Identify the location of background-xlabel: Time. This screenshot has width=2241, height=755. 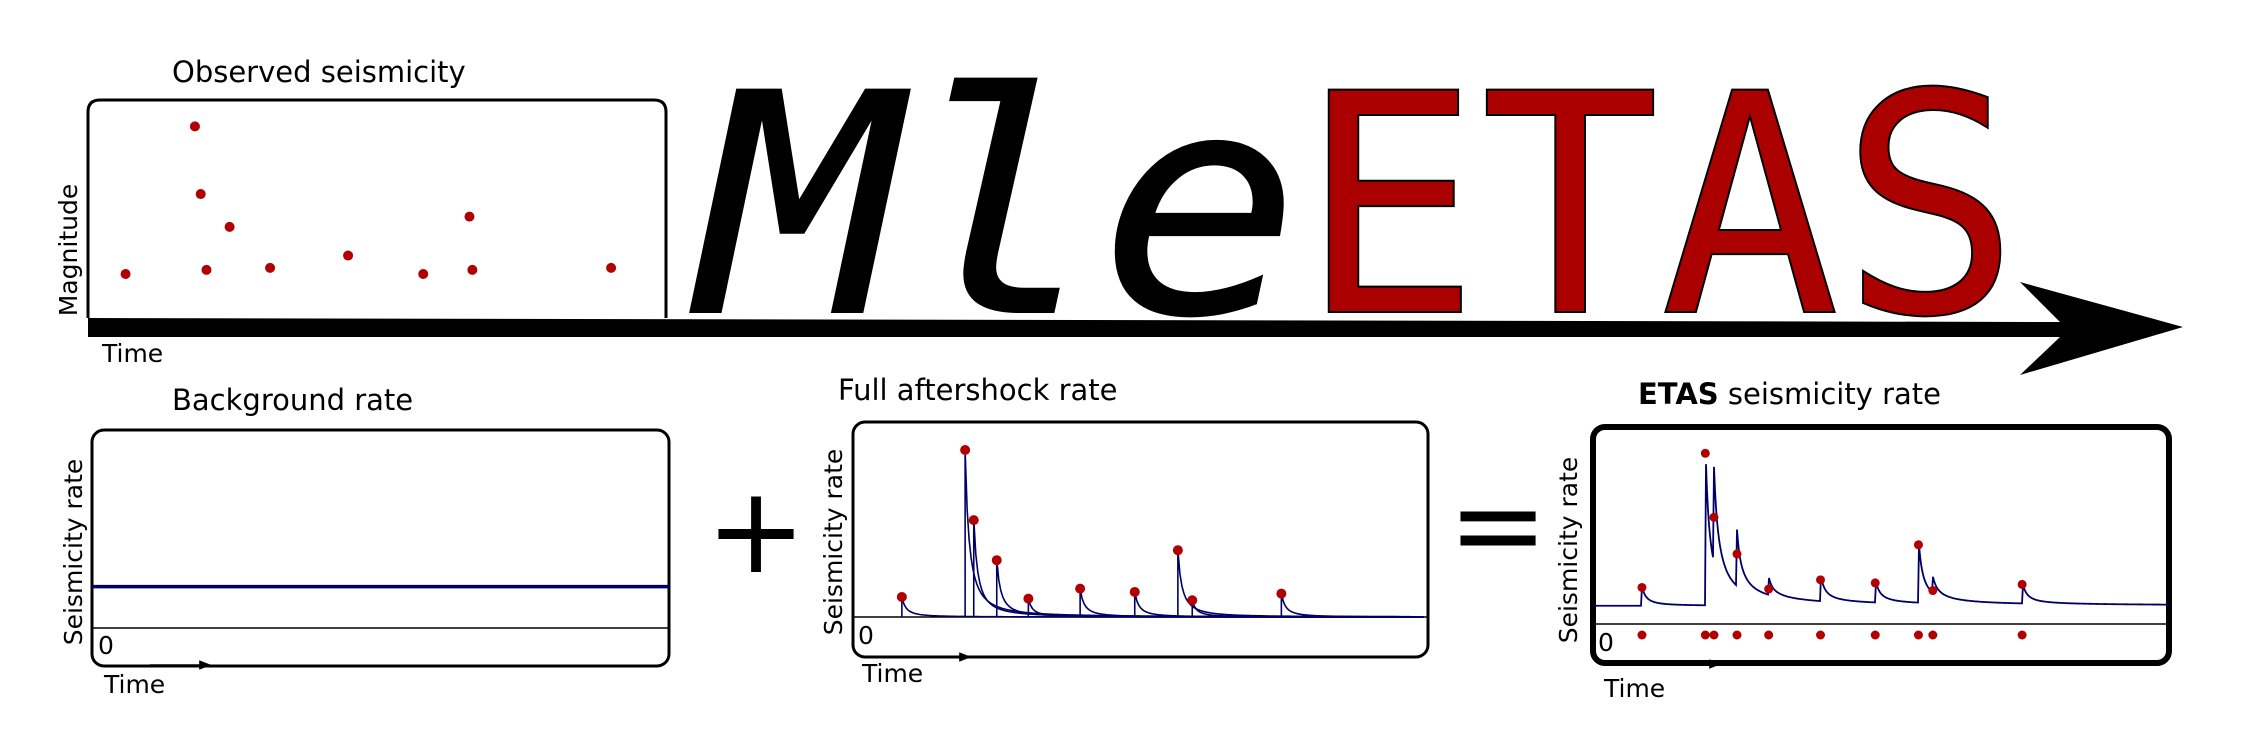
(134, 684).